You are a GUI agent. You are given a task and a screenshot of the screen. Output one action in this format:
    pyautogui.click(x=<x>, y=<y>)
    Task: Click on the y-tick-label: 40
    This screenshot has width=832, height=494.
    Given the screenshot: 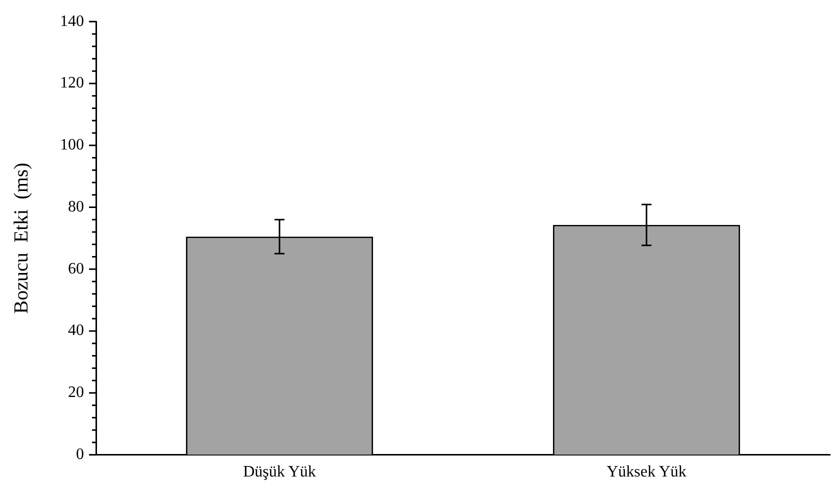 What is the action you would take?
    pyautogui.click(x=76, y=331)
    